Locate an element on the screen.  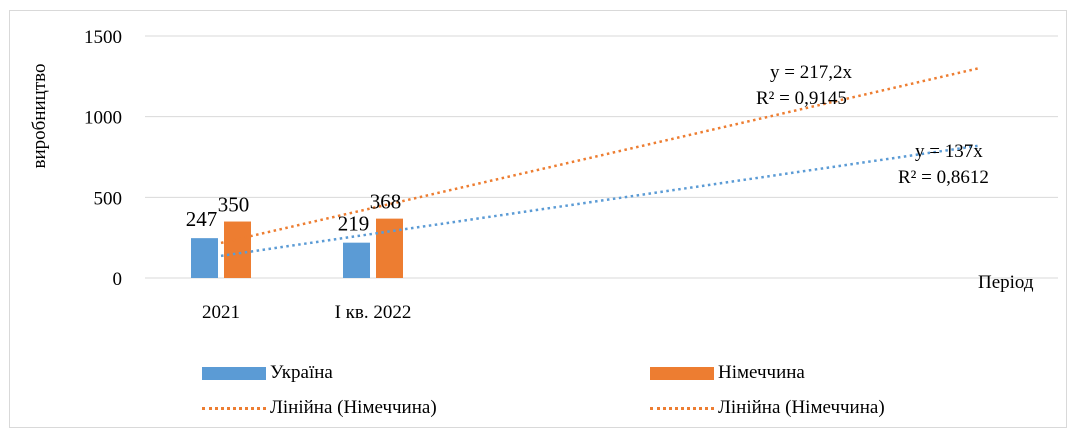
trend-r2-ukraine: R² = 0,8612 is located at coordinates (943, 177).